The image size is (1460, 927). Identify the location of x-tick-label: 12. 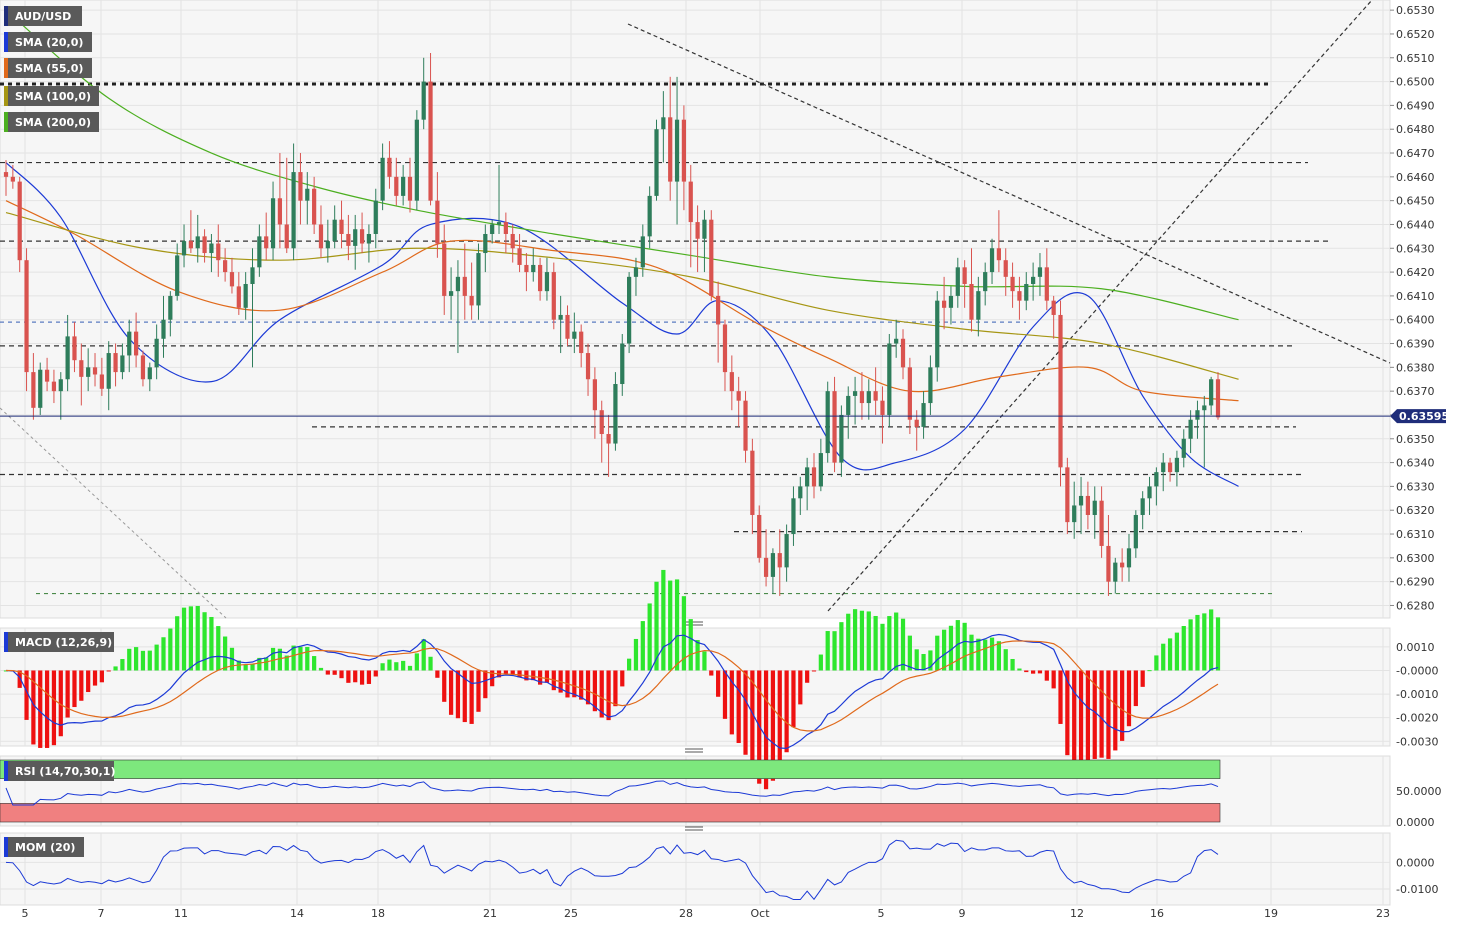
(1077, 913).